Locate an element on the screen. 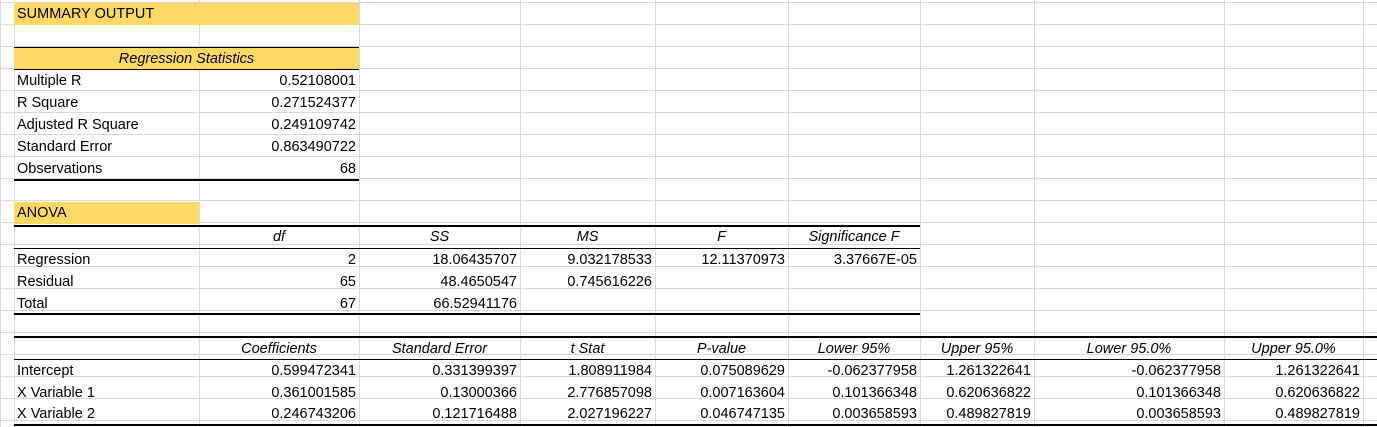 This screenshot has height=427, width=1377. anova-row-label: Total is located at coordinates (32, 304).